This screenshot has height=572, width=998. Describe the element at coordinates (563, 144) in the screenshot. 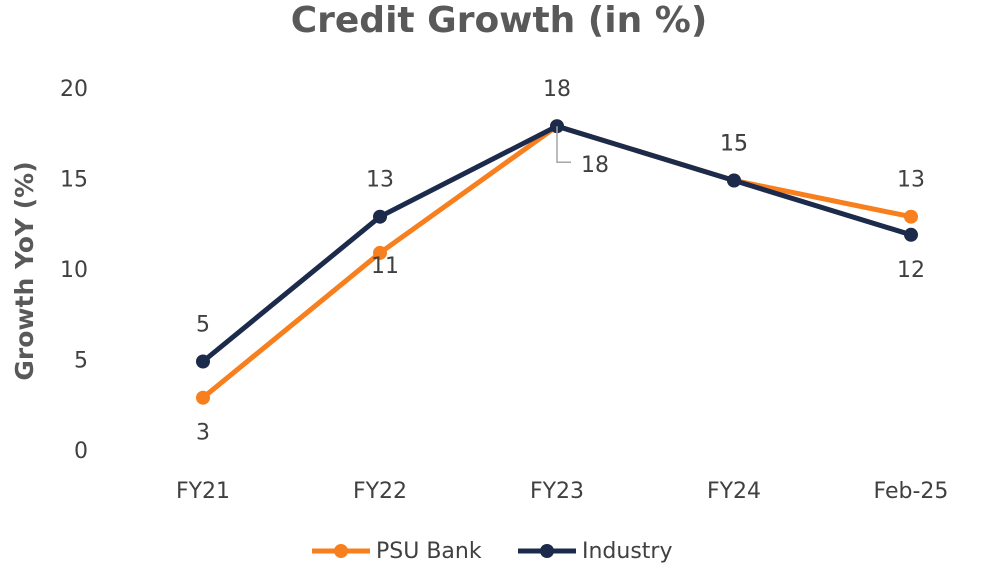

I see `leader-line` at that location.